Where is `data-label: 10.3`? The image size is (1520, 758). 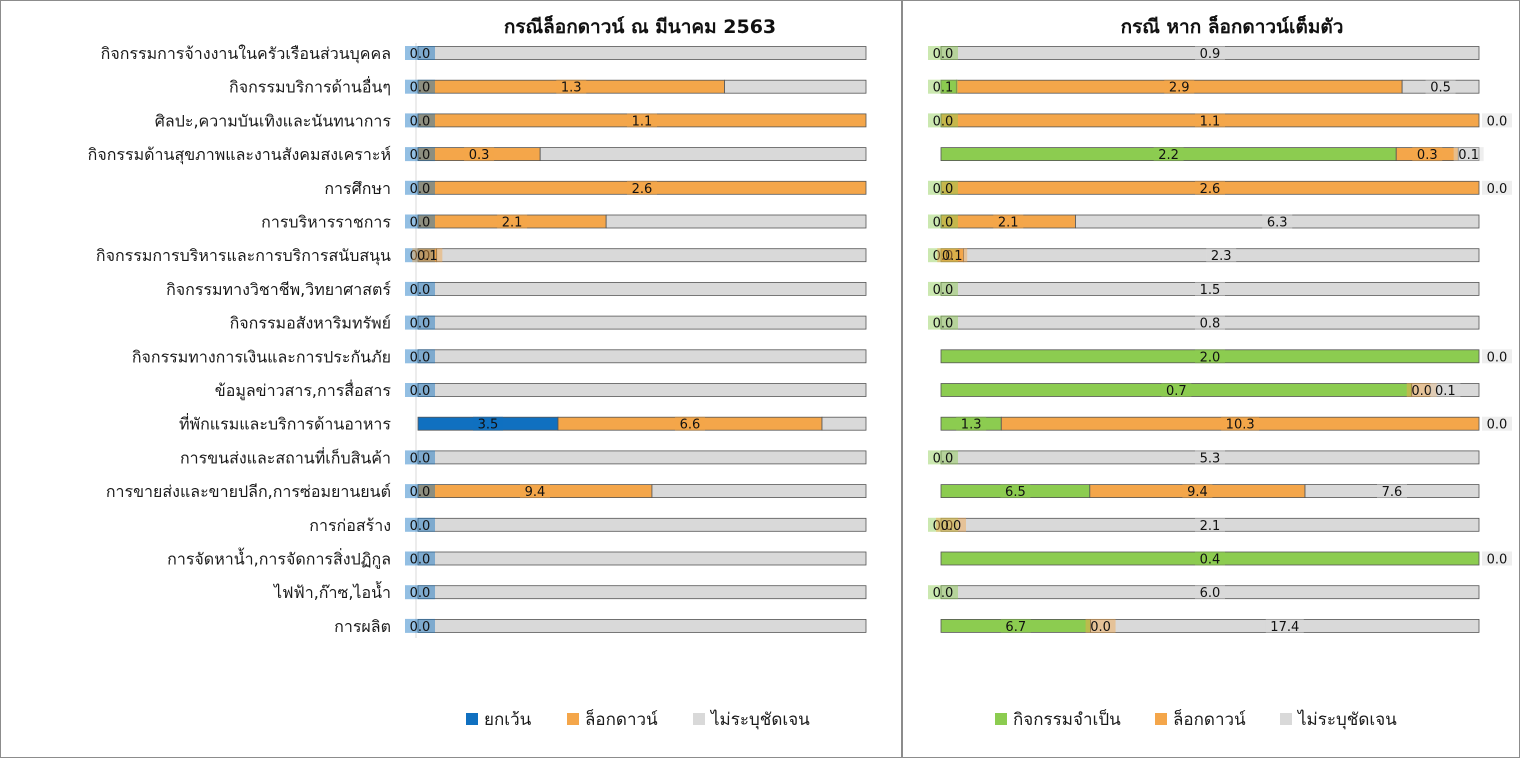
data-label: 10.3 is located at coordinates (1240, 425).